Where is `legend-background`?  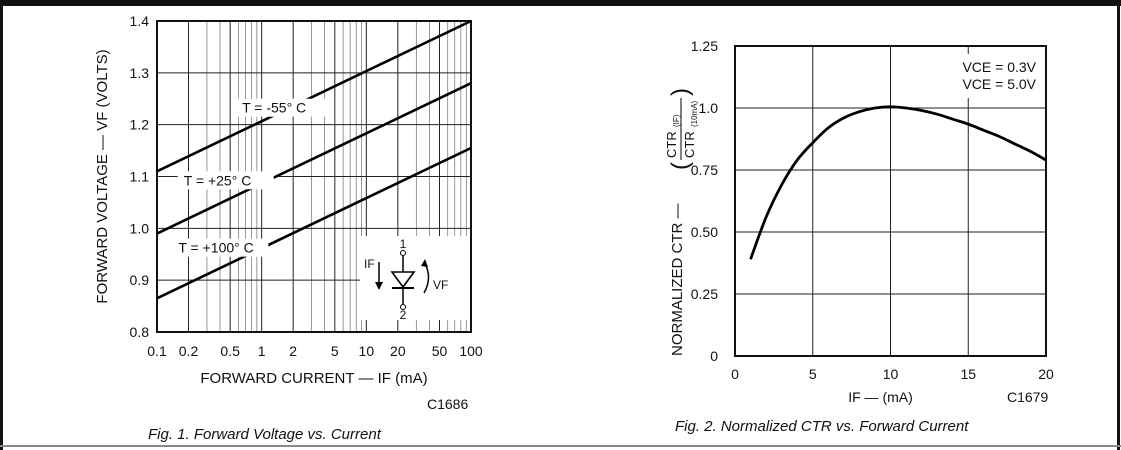 legend-background is located at coordinates (979, 76).